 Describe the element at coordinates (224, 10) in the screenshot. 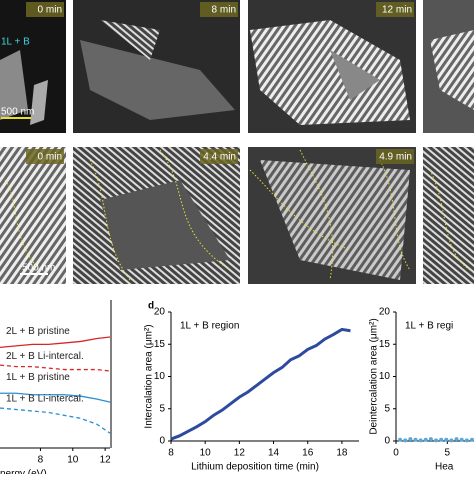

I see `time-label: 8 min` at that location.